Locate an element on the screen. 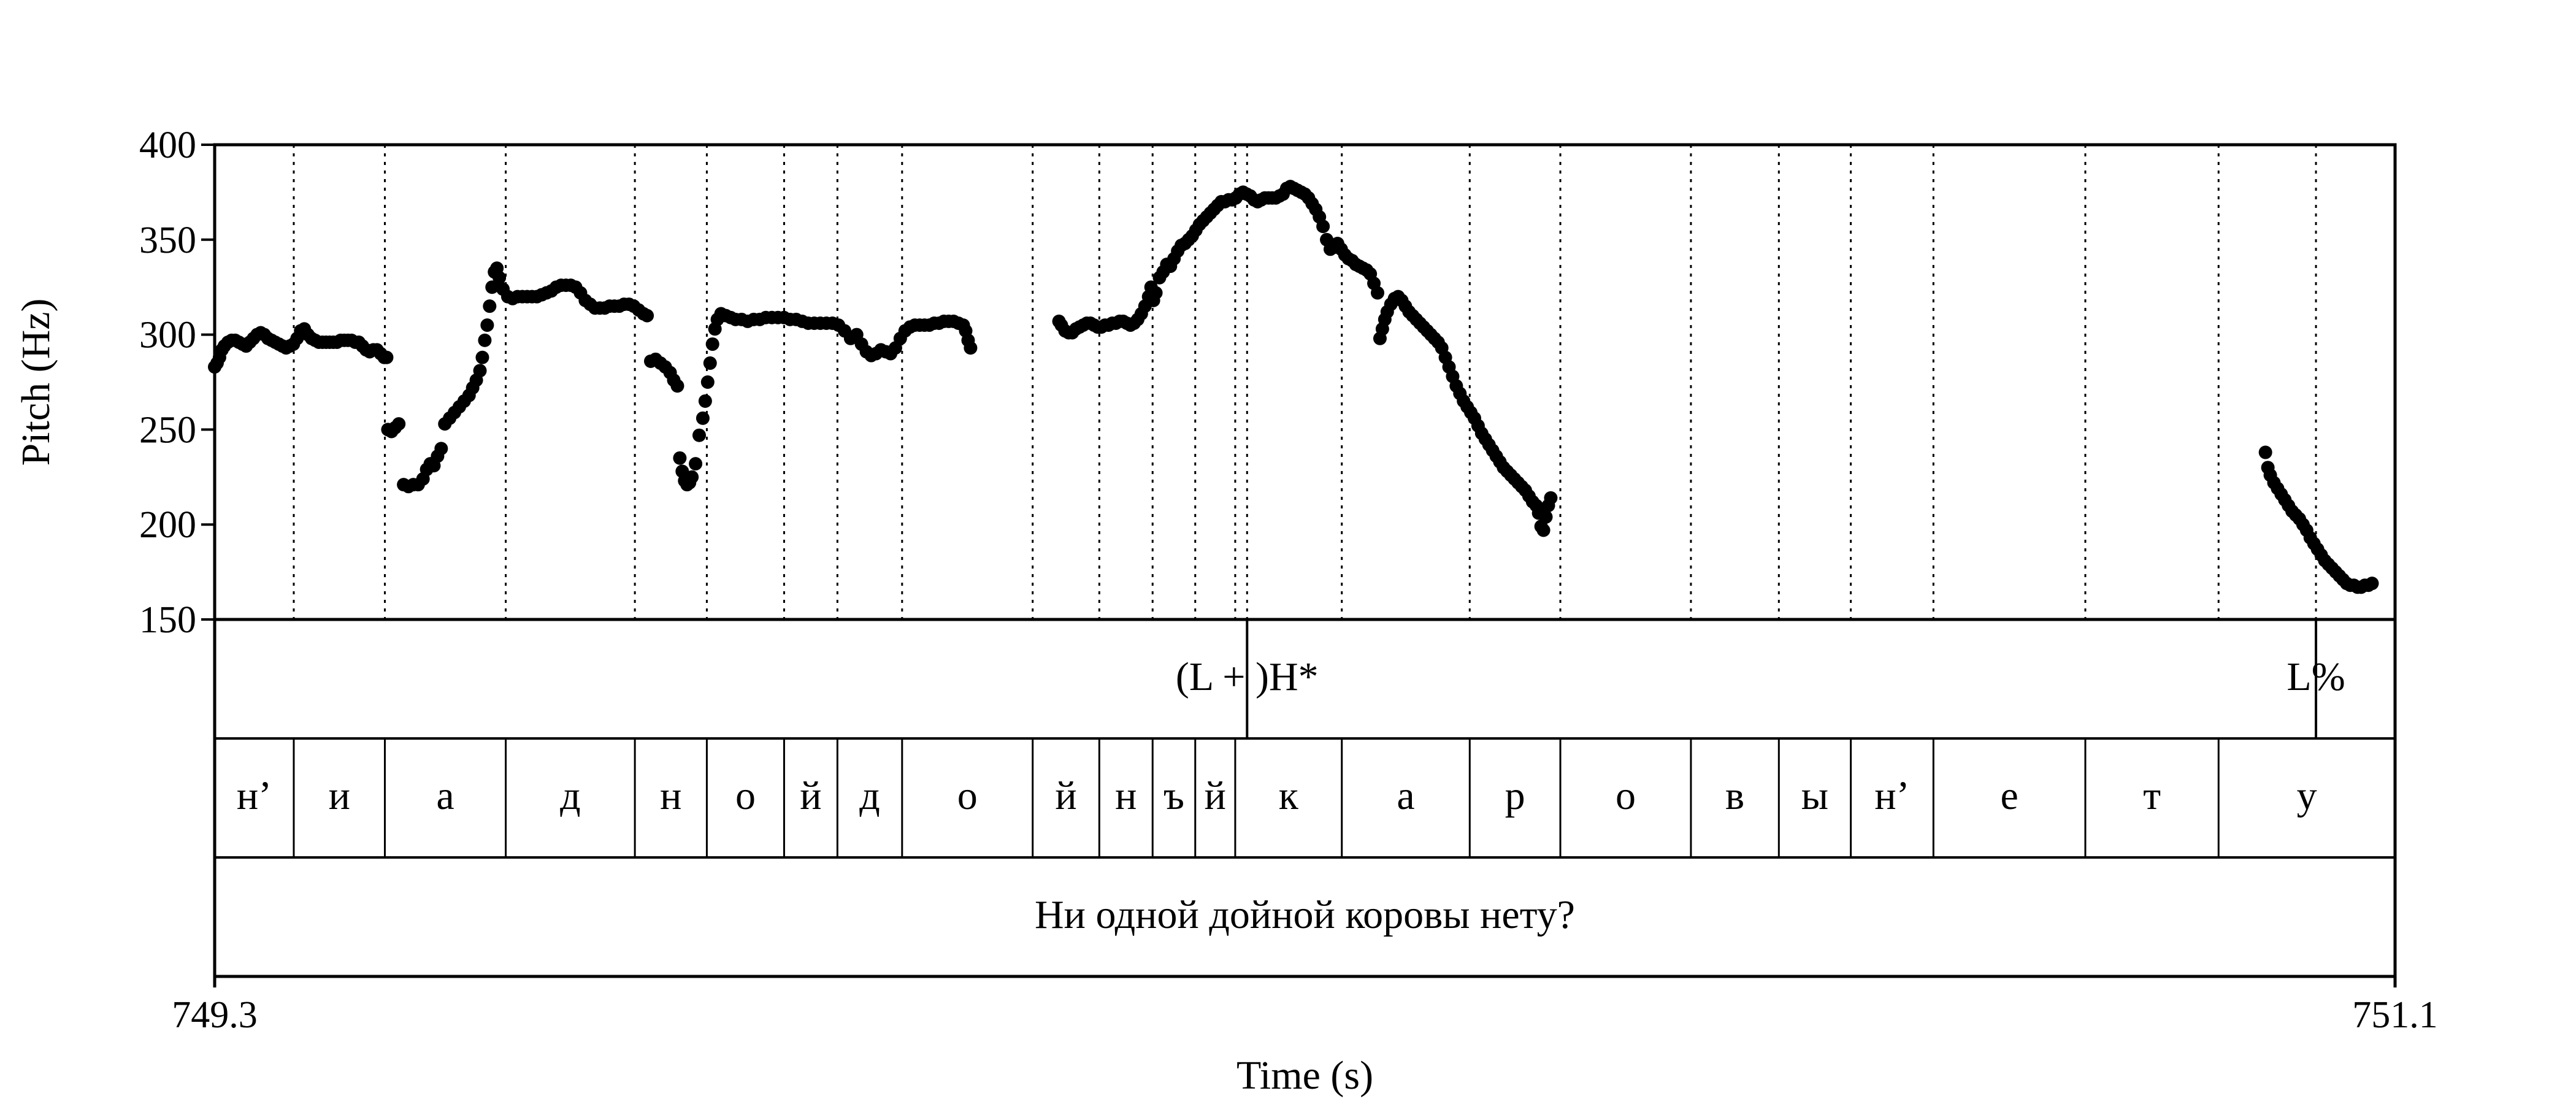  x-axis-min-label: 749.3 is located at coordinates (215, 1015).